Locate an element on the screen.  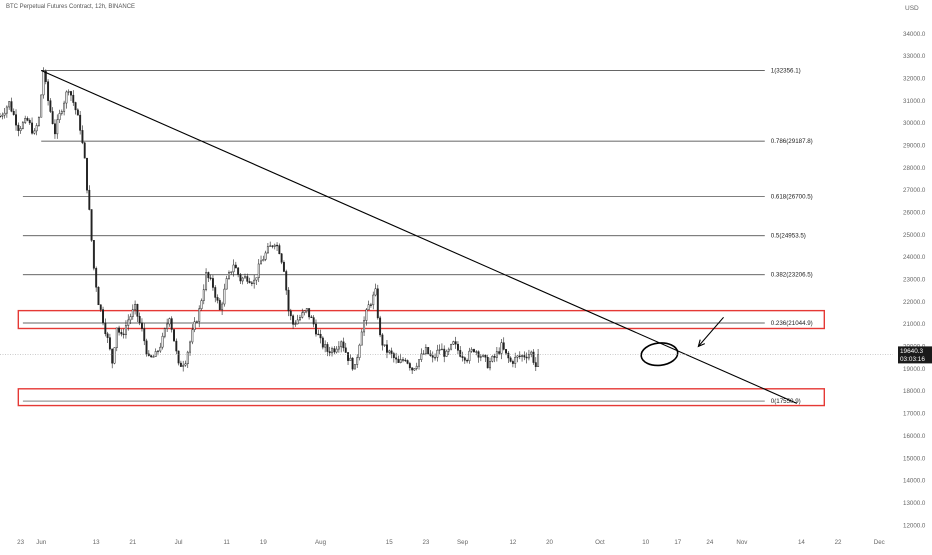
highlight-ellipse is located at coordinates (659, 354).